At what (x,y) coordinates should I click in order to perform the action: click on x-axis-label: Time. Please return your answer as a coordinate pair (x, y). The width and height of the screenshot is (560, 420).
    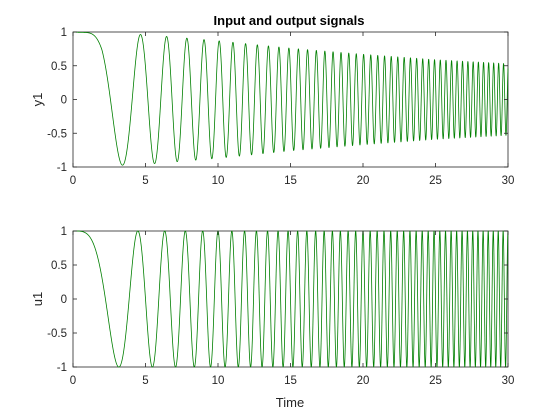
    Looking at the image, I should click on (290, 402).